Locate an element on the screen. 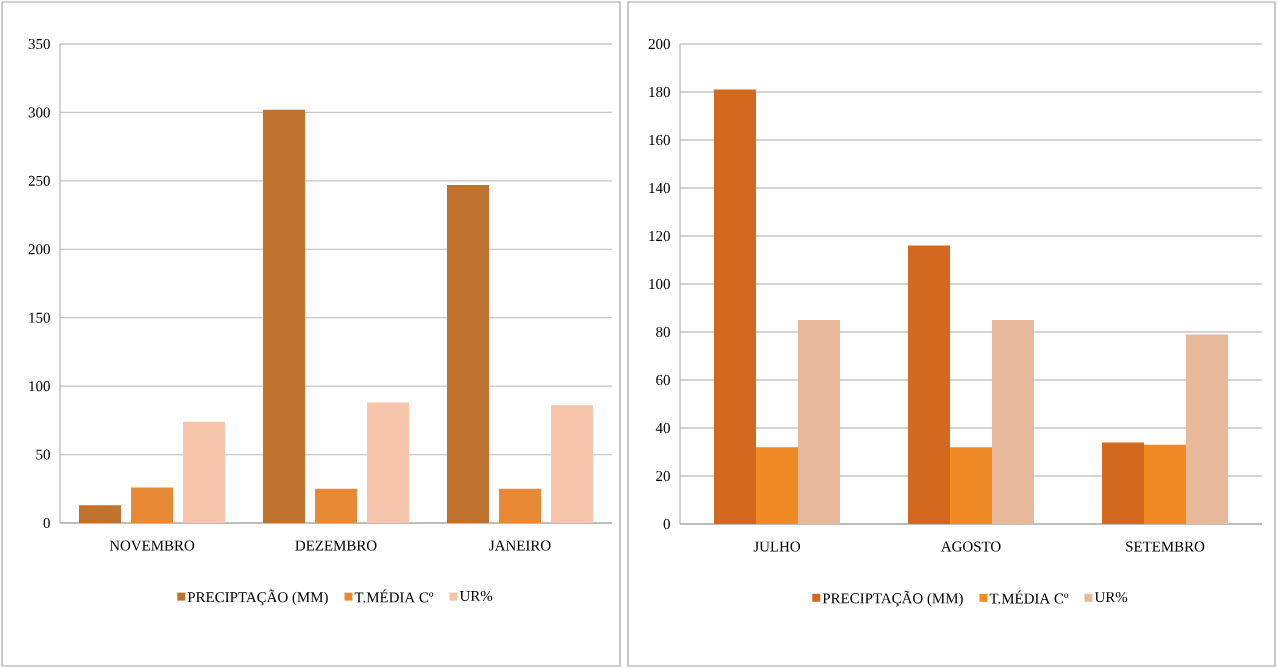 This screenshot has height=668, width=1277. y-tick-label: 250 is located at coordinates (39, 180).